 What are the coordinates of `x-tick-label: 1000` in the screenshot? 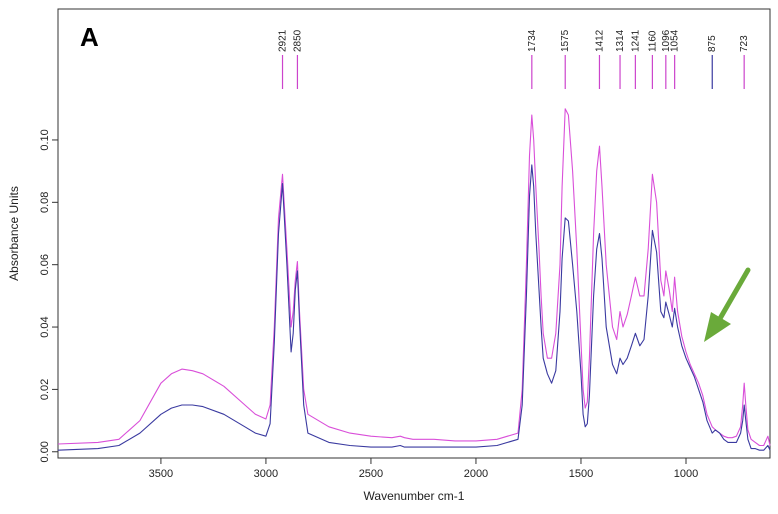 It's located at (686, 474).